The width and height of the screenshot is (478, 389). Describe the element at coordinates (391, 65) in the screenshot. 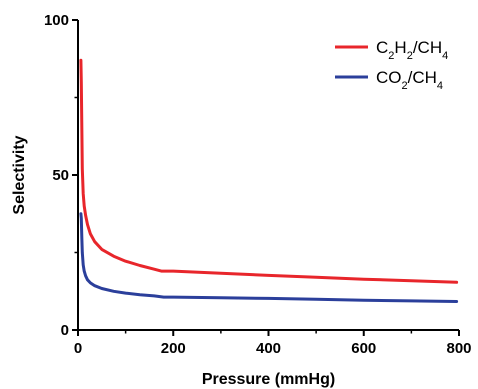

I see `legend: C2H2/CH4 CO2/CH4` at that location.